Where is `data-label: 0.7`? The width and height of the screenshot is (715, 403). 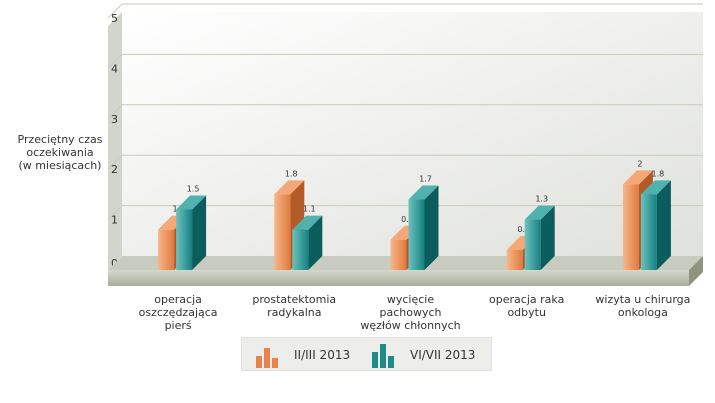 data-label: 0.7 is located at coordinates (523, 229).